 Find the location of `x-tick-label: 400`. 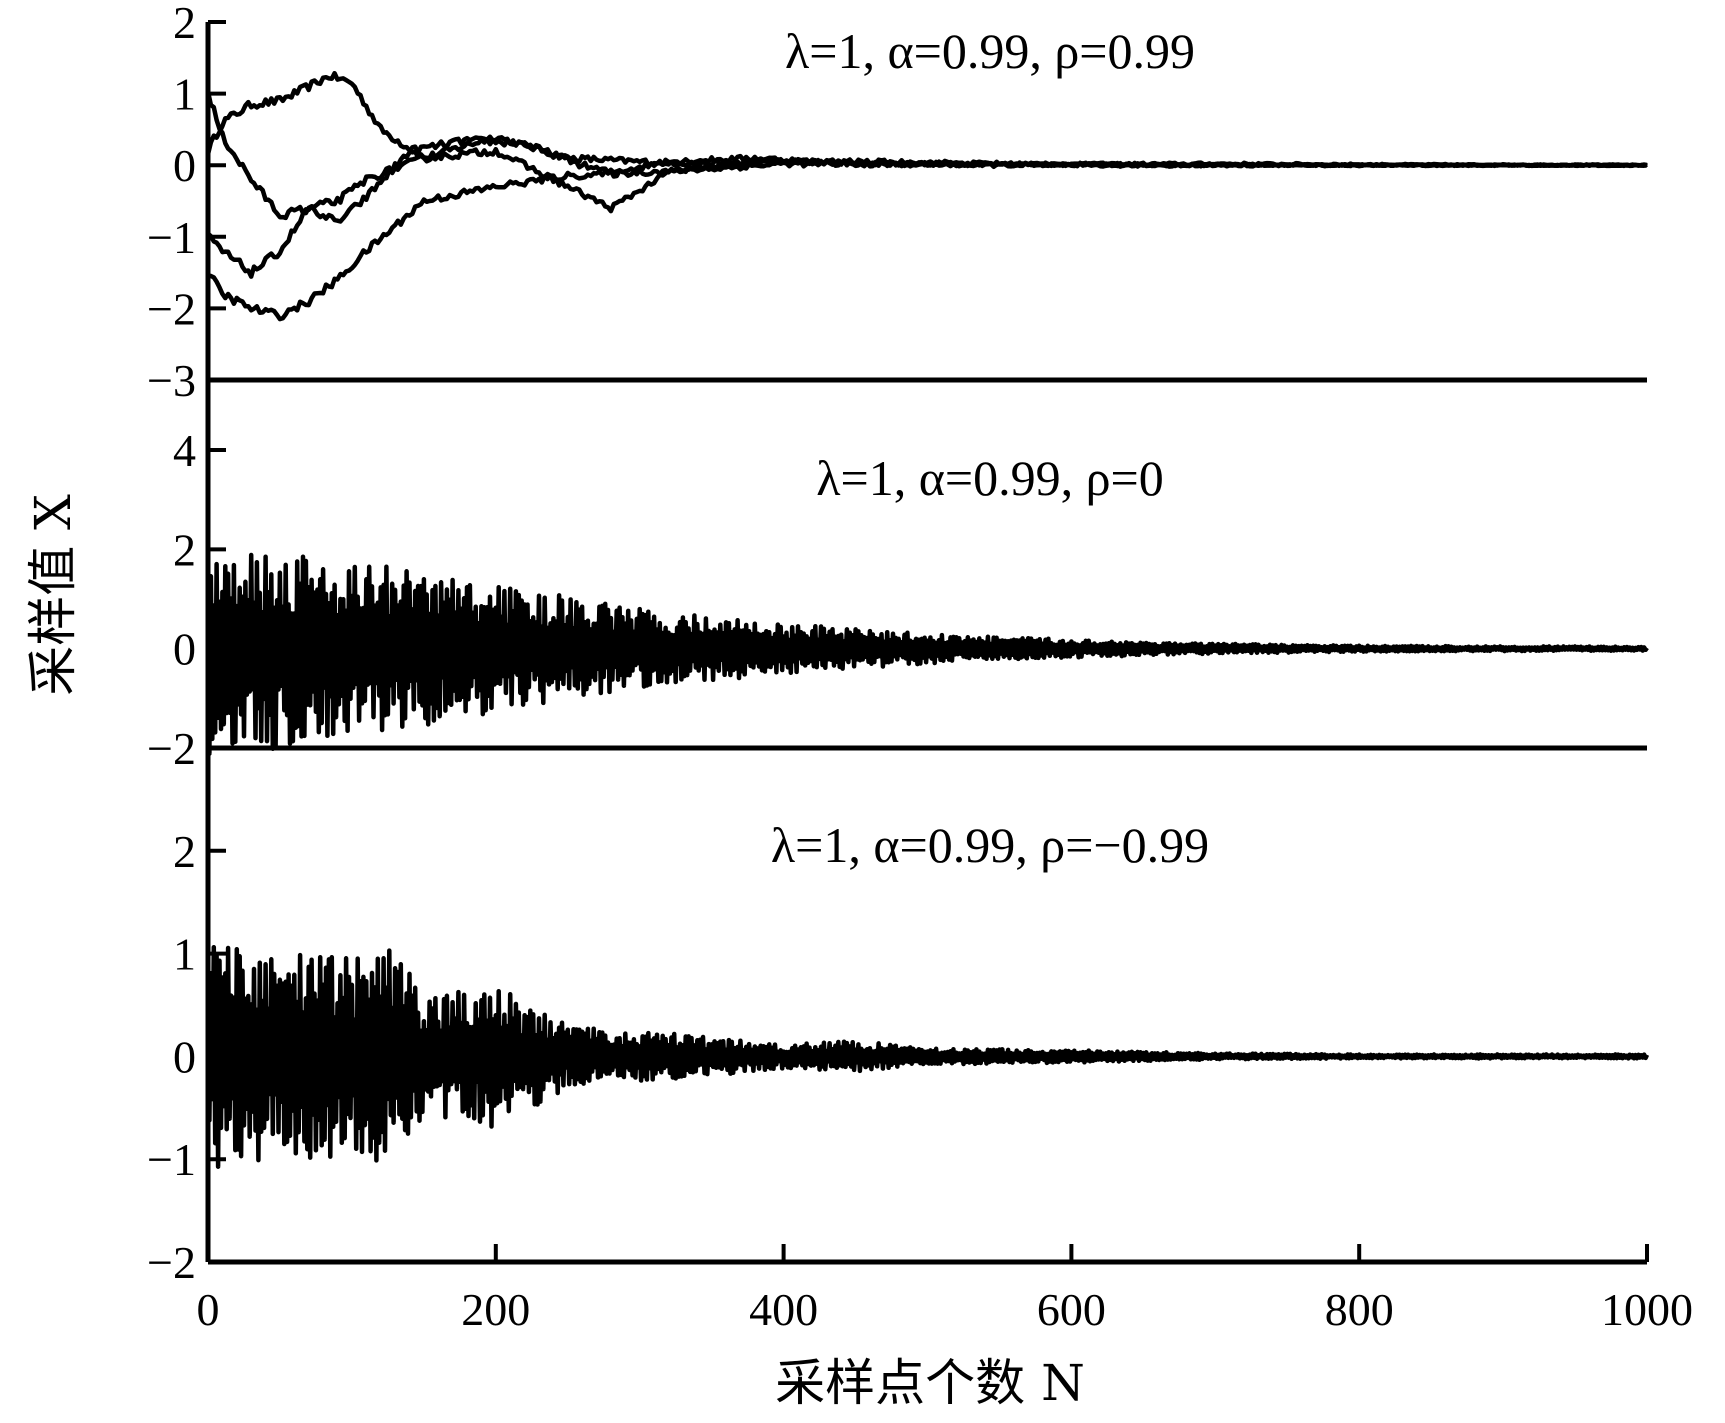

x-tick-label: 400 is located at coordinates (783, 1309).